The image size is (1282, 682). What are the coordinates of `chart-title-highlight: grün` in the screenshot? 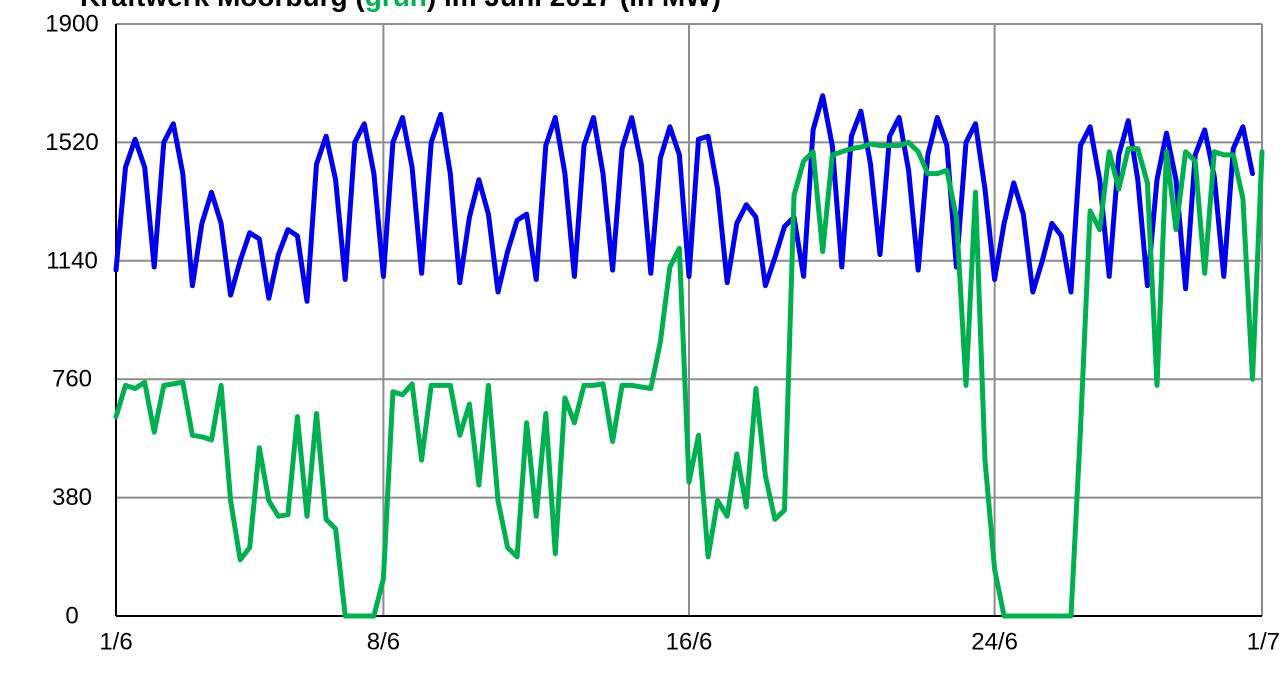 It's located at (396, 6).